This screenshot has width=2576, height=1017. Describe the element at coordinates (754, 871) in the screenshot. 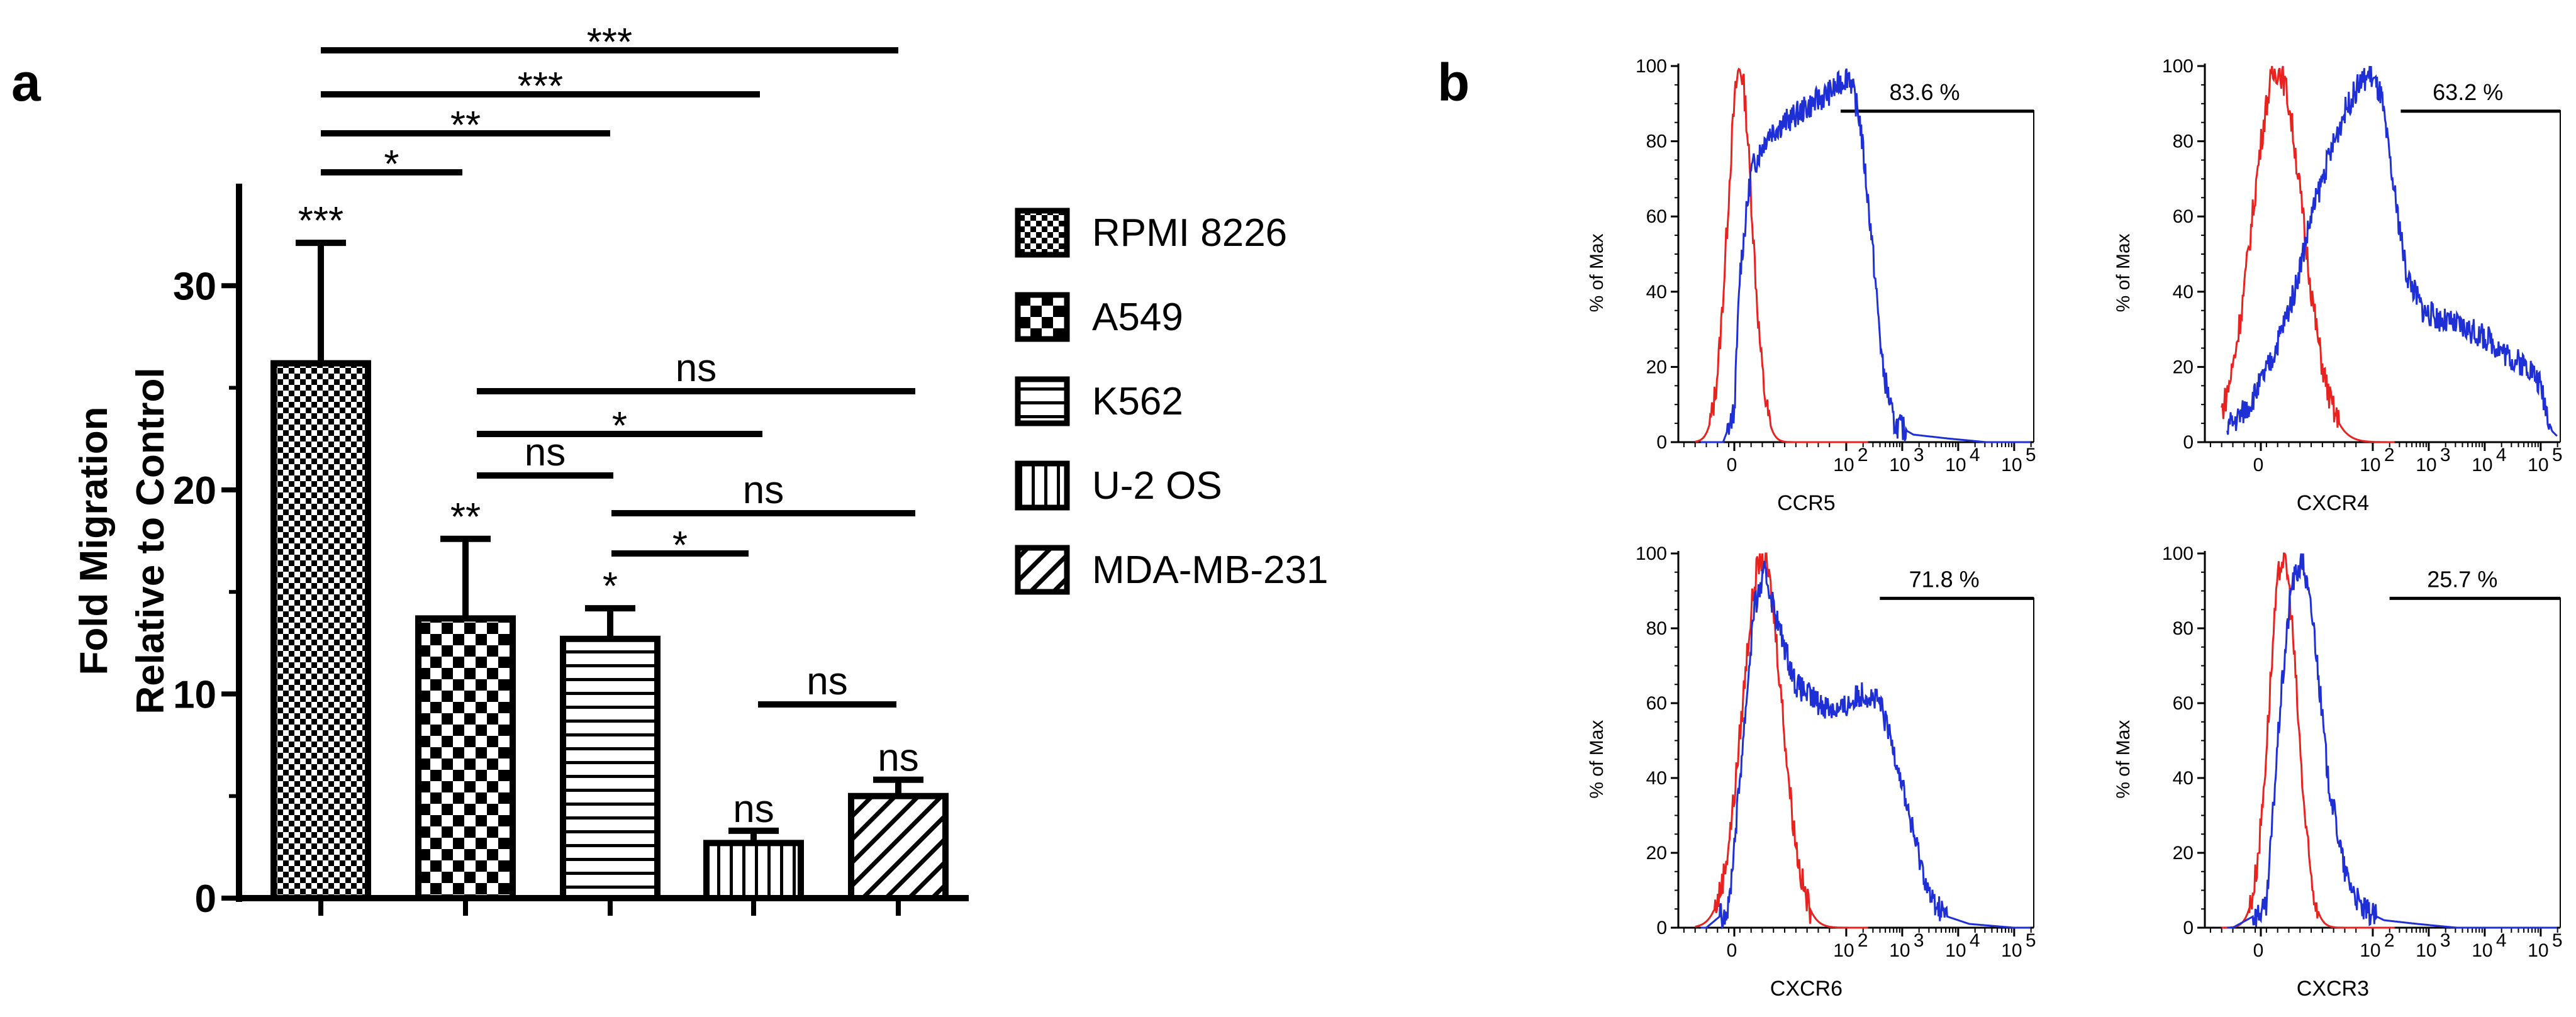

I see `bar-u-2-os` at that location.